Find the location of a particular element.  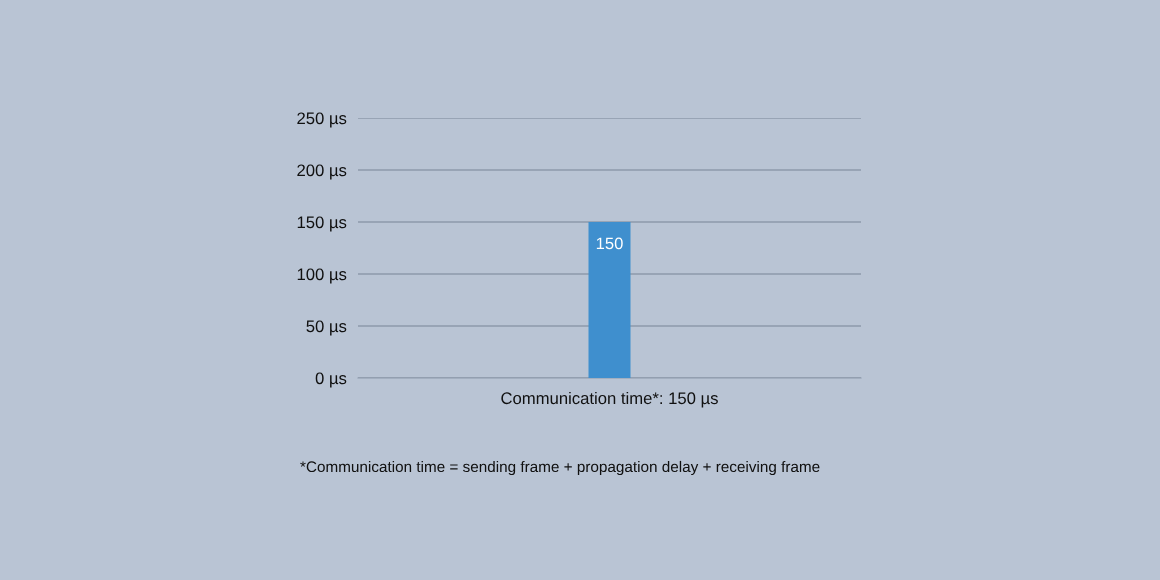

text: *Communication time = sending frame + propagation delay + receiving frame is located at coordinates (560, 468).